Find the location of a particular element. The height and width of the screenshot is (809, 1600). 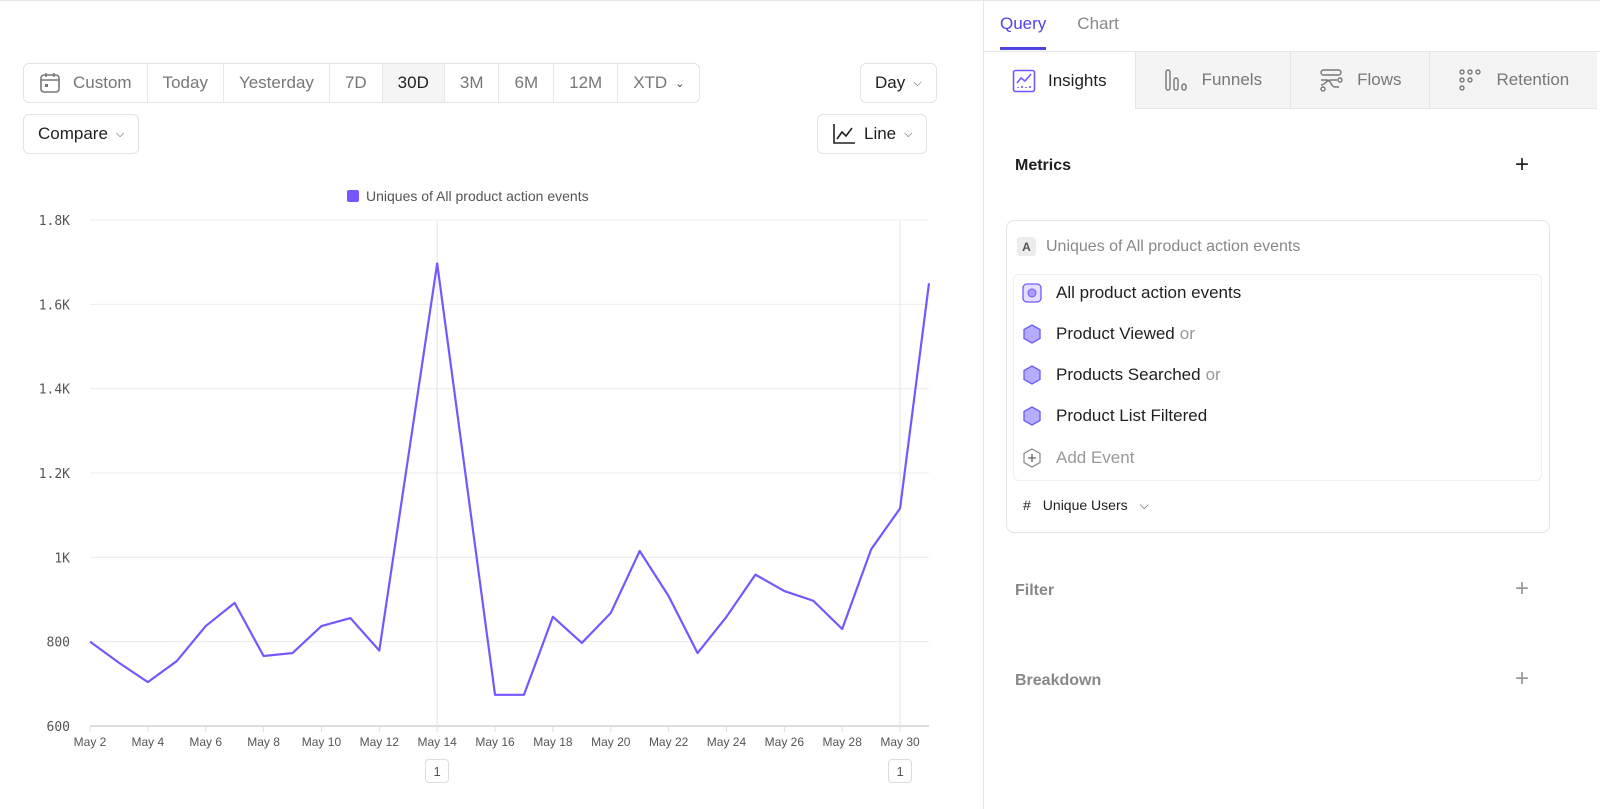

xtd-label: XTD is located at coordinates (650, 82).